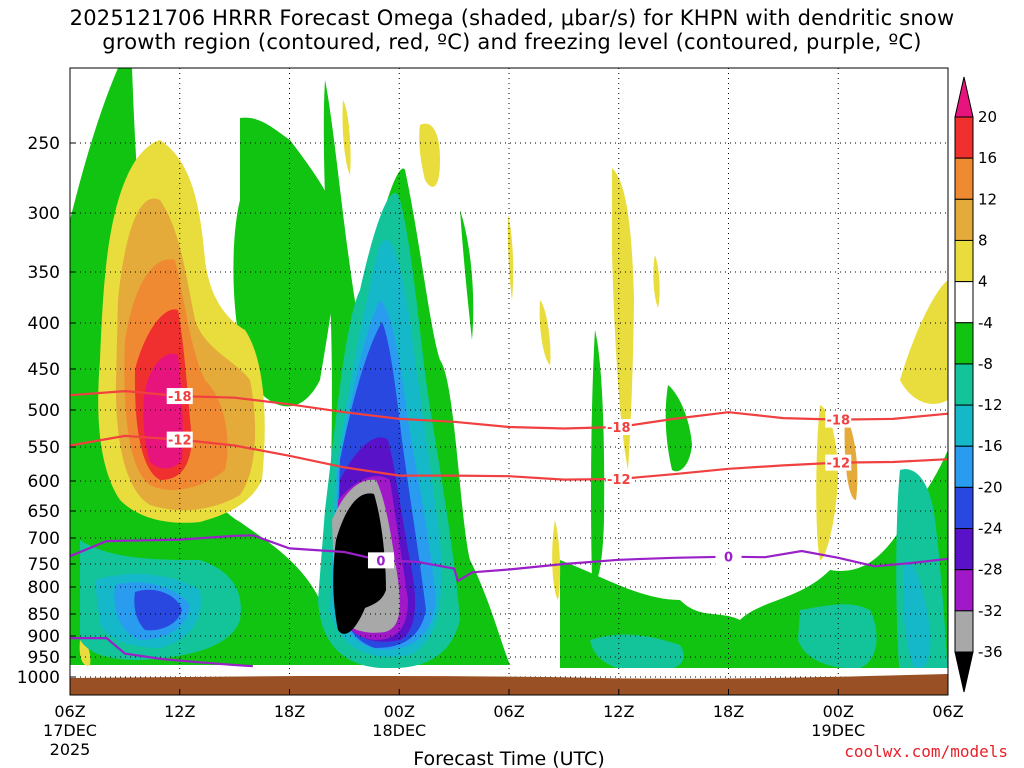  Describe the element at coordinates (70, 749) in the screenshot. I see `x-tick-year-label: 2025` at that location.